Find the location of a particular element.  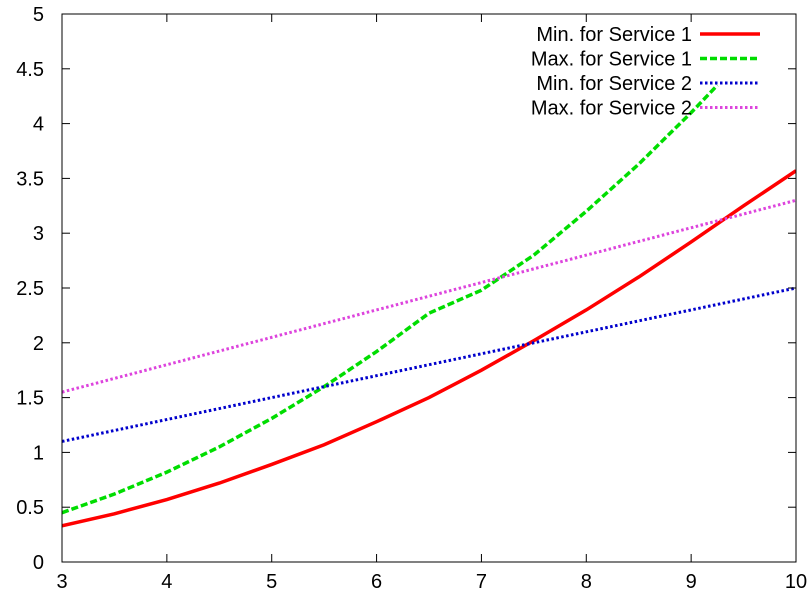

x-tick-label: 9 is located at coordinates (691, 582).